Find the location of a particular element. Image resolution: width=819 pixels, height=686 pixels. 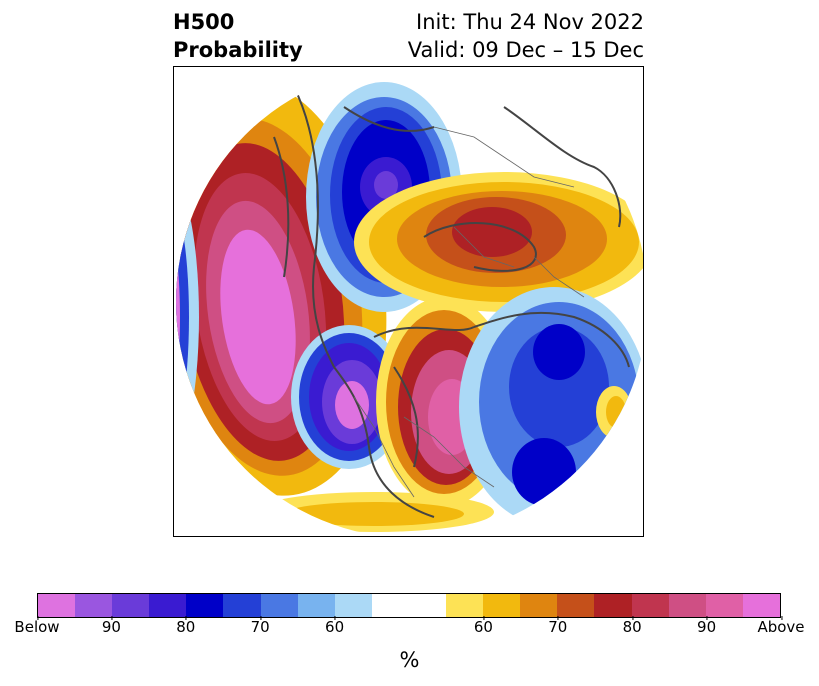

colorbar-unit-label: % is located at coordinates (409, 660).